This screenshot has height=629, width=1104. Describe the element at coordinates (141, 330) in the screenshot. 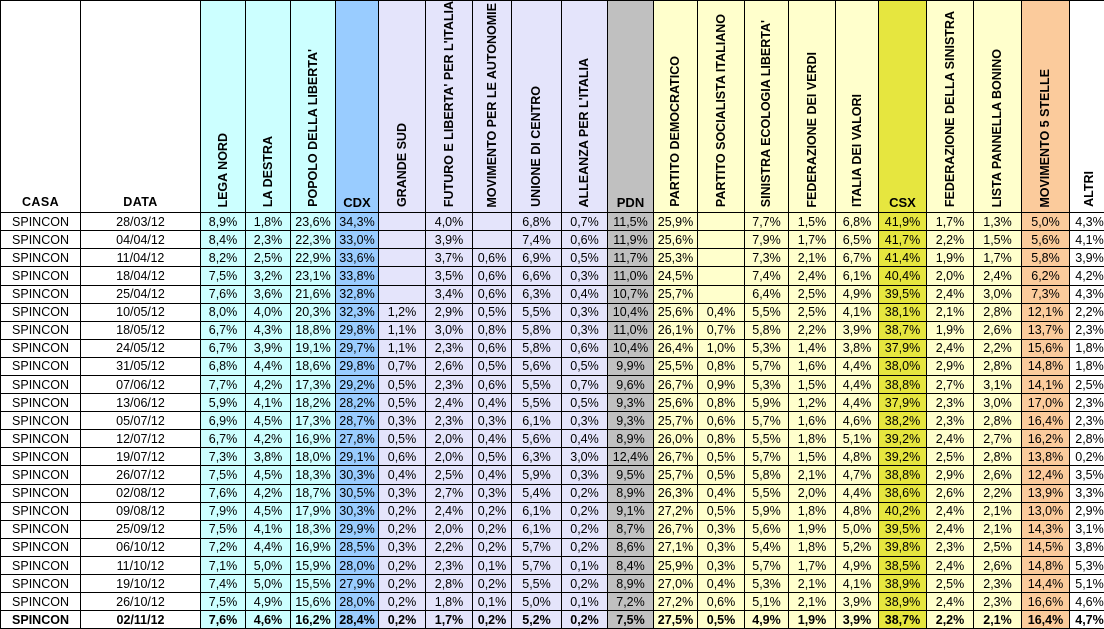

I see `cell-data: 18/05/12` at that location.